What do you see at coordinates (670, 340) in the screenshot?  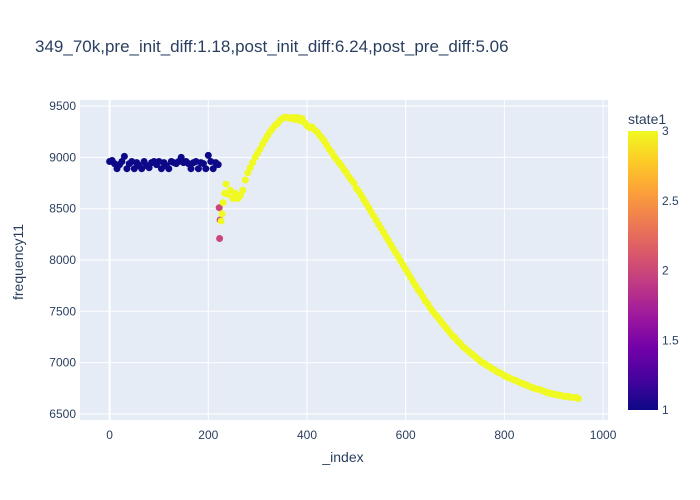 I see `colorbar-tick-label: 1.5` at bounding box center [670, 340].